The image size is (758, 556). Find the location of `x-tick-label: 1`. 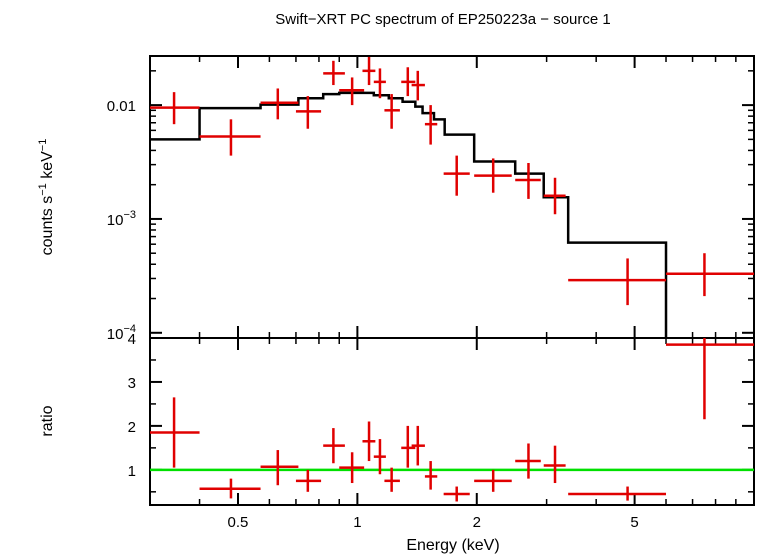

x-tick-label: 1 is located at coordinates (357, 522).